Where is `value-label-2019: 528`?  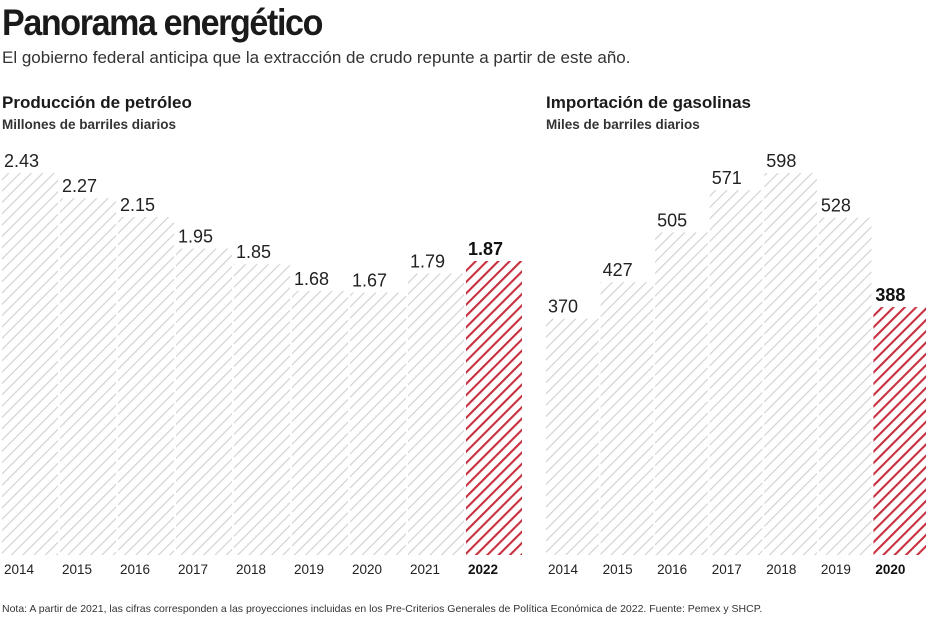
value-label-2019: 528 is located at coordinates (836, 206).